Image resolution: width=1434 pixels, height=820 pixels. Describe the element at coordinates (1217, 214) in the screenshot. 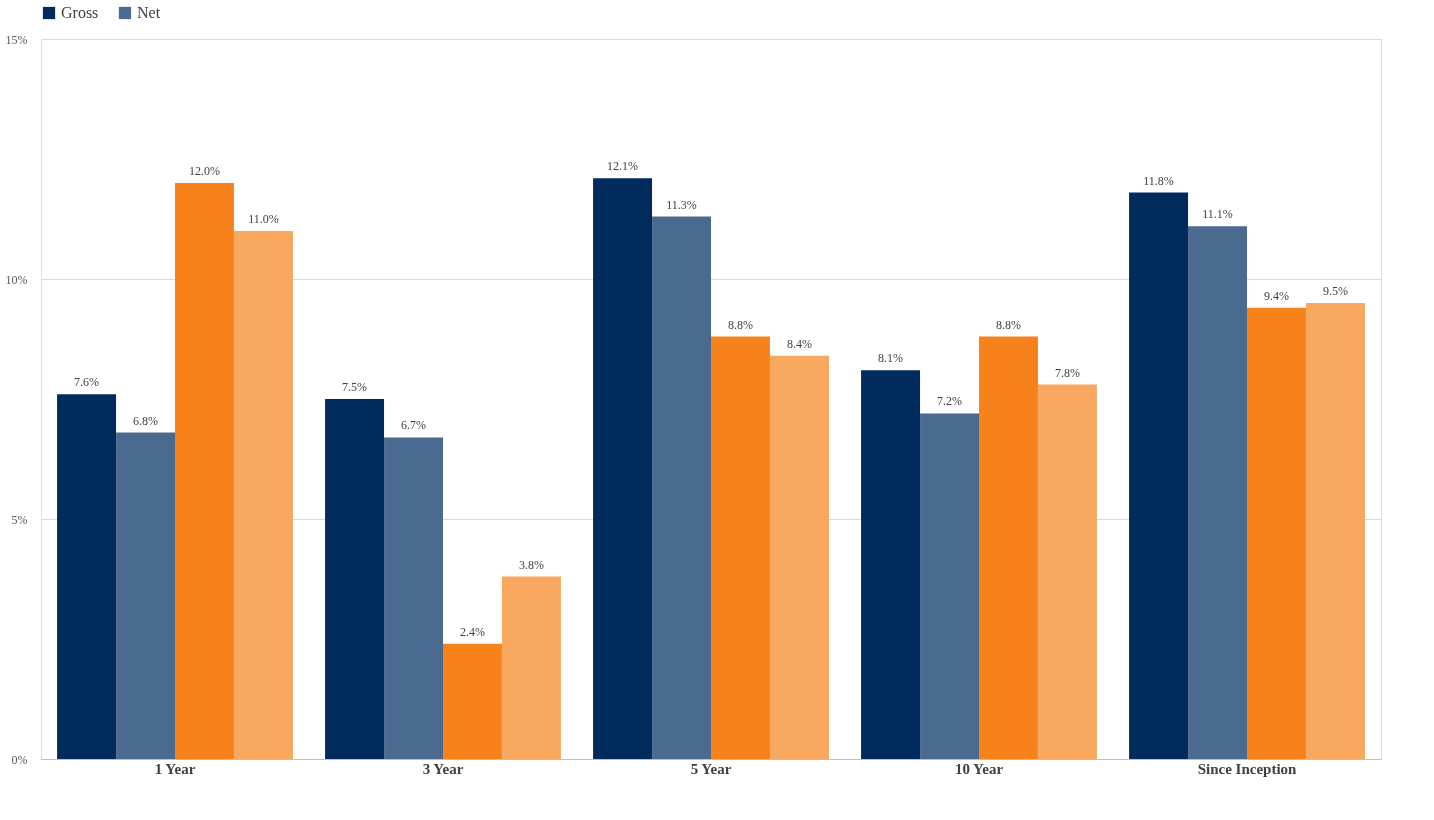

I see `data-label: 11.1%` at that location.